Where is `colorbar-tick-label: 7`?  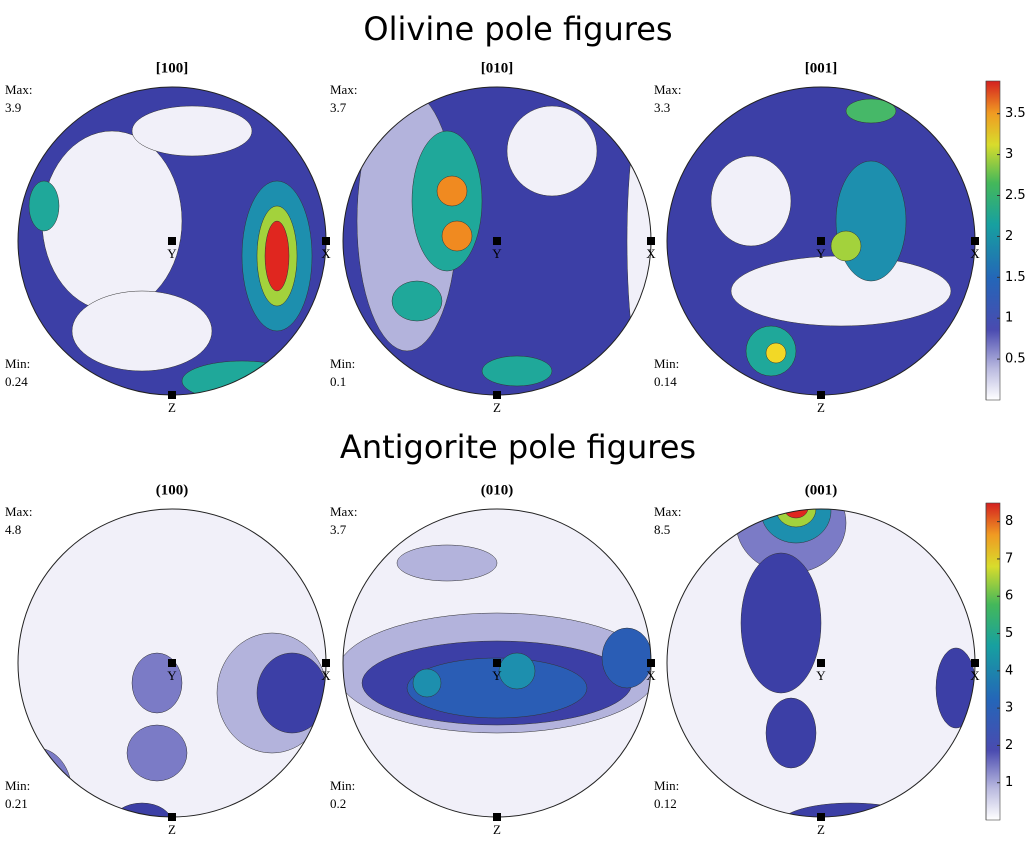
colorbar-tick-label: 7 is located at coordinates (1009, 558).